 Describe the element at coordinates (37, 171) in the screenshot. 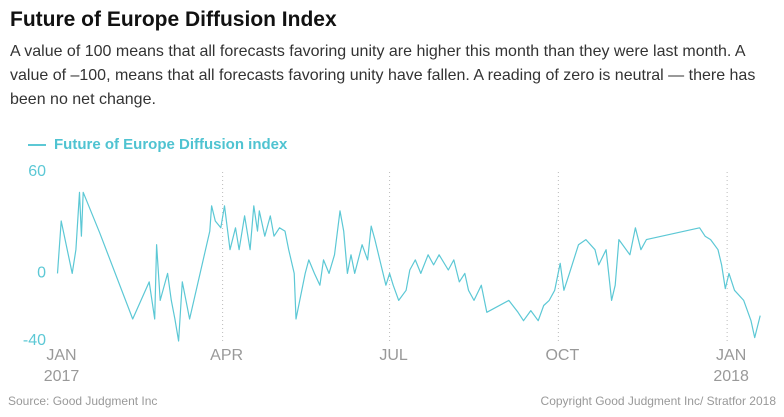

I see `y-tick-label: 60` at that location.